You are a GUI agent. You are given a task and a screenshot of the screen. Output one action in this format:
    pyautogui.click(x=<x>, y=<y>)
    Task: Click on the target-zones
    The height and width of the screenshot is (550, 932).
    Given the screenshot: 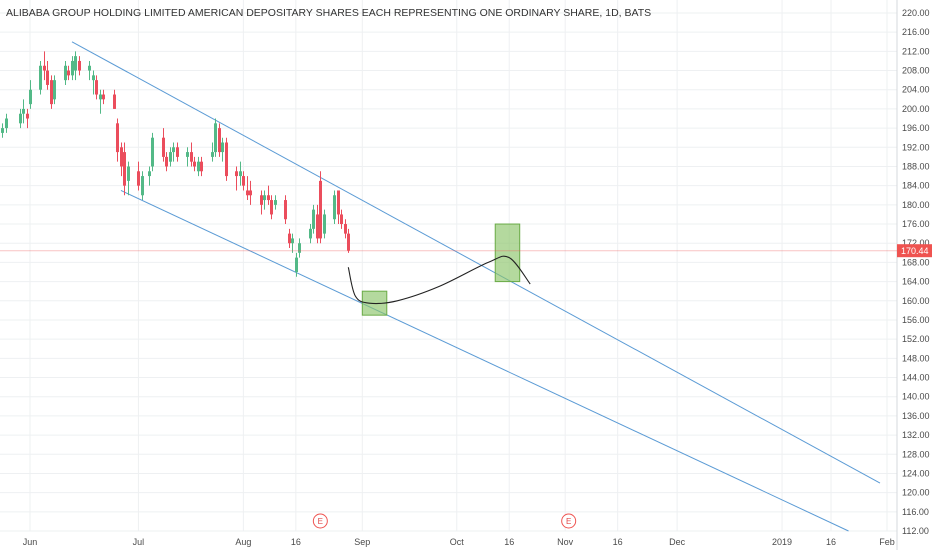 What is the action you would take?
    pyautogui.click(x=441, y=269)
    